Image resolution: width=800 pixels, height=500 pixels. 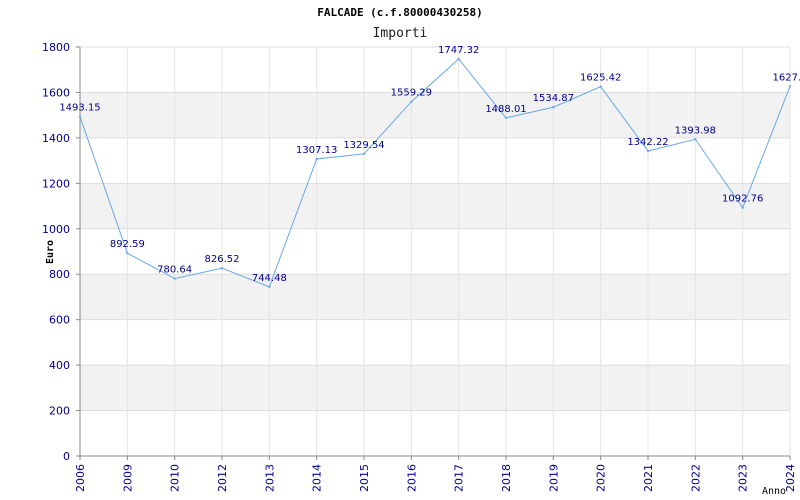 I want to click on data-label: 780.64, so click(x=174, y=270).